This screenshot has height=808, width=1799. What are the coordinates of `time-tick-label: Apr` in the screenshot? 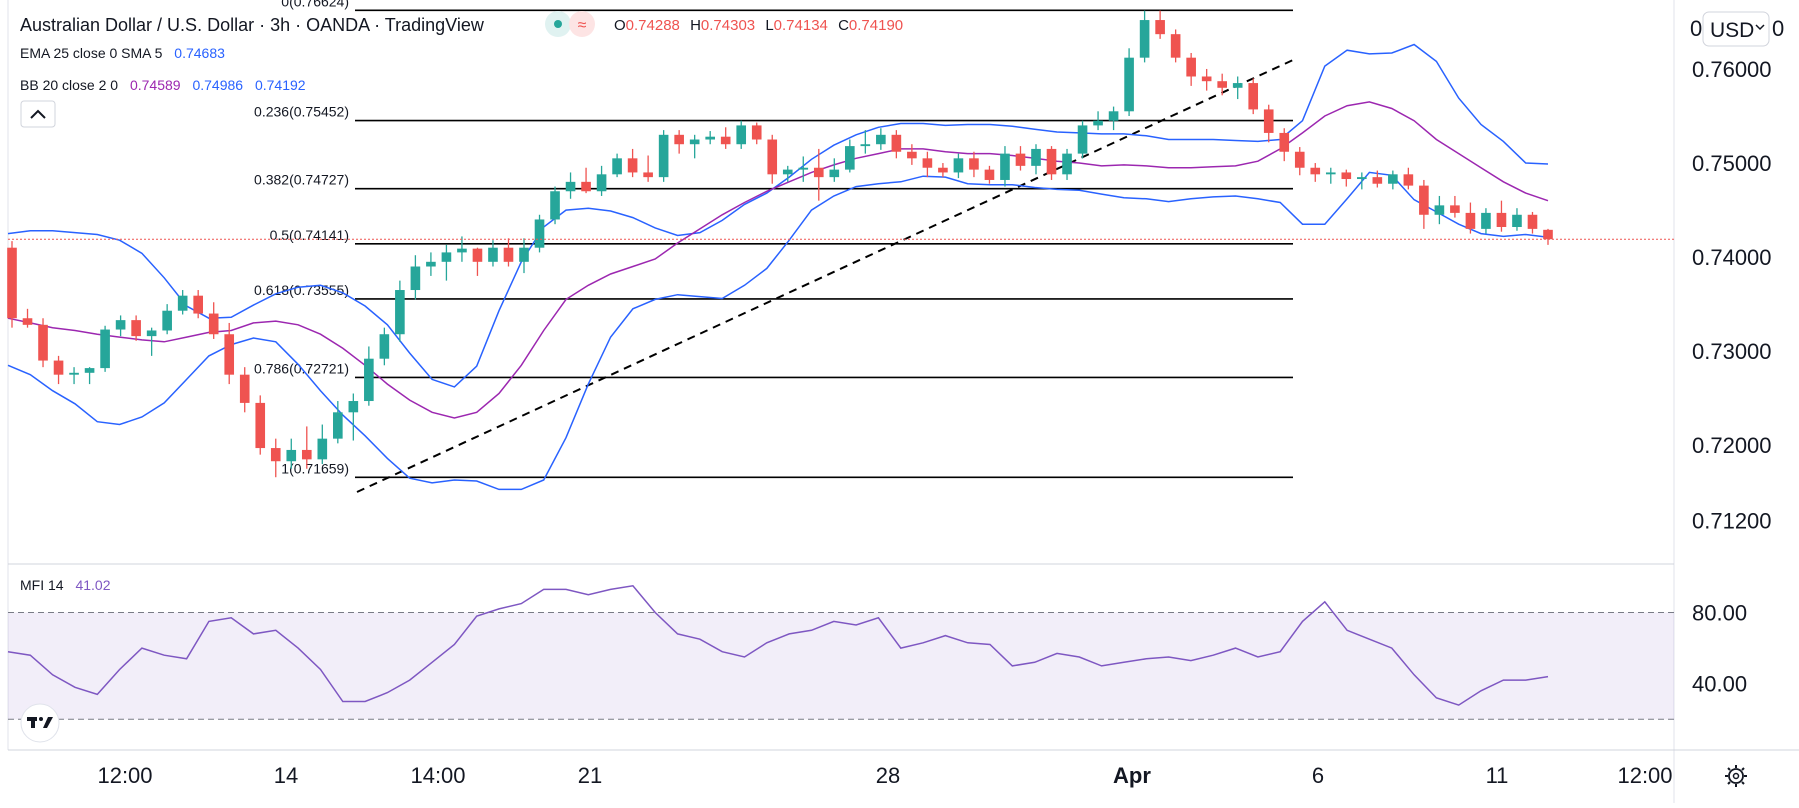 It's located at (1132, 775).